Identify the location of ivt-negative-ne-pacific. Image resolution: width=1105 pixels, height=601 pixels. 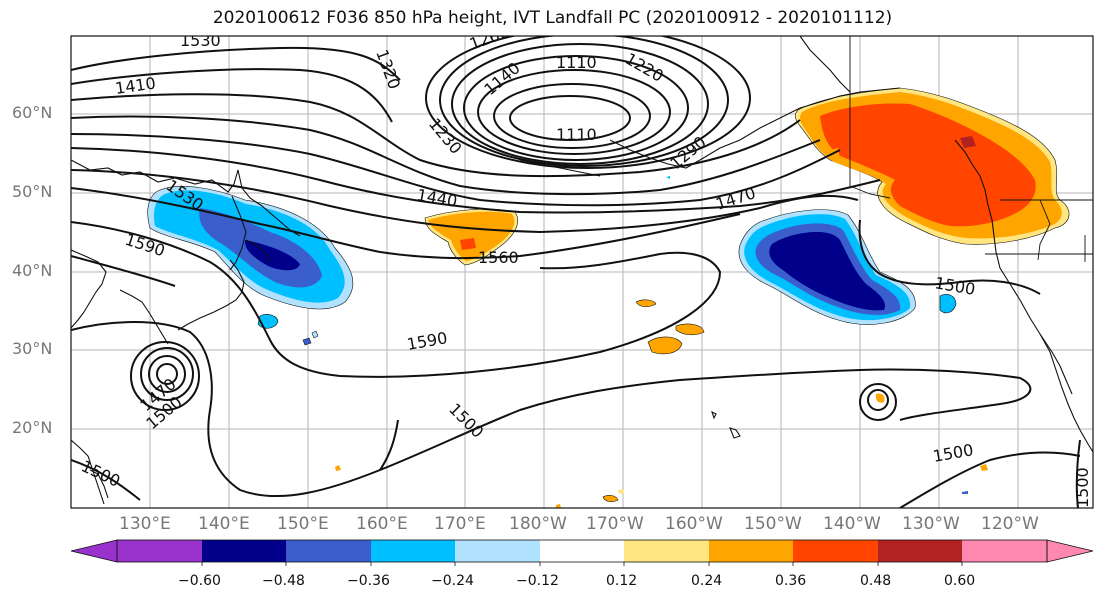
(817, 335).